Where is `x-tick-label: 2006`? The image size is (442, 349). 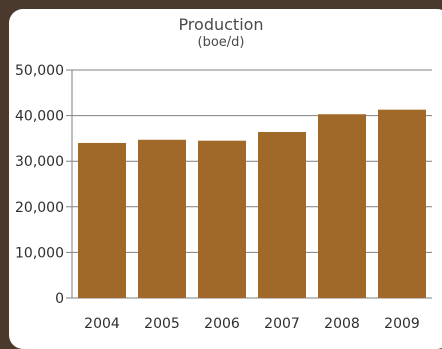
x-tick-label: 2006 is located at coordinates (222, 324).